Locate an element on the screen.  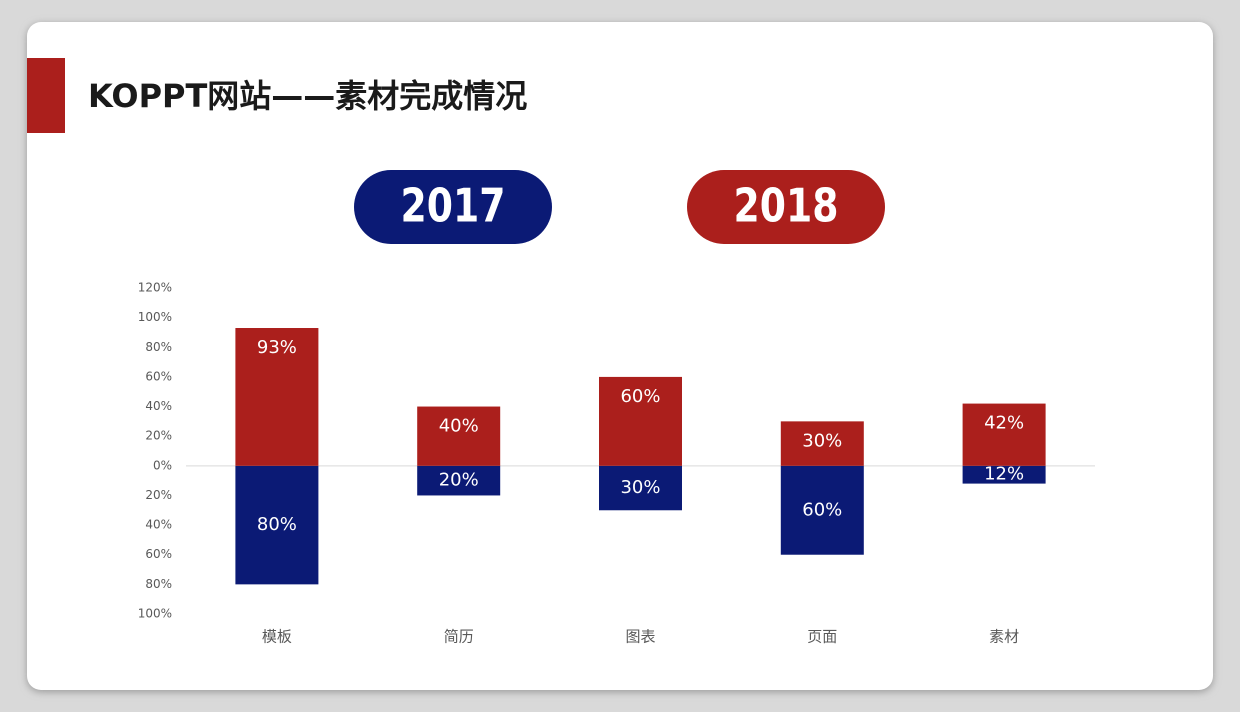
y-tick-label: 120% is located at coordinates (155, 288).